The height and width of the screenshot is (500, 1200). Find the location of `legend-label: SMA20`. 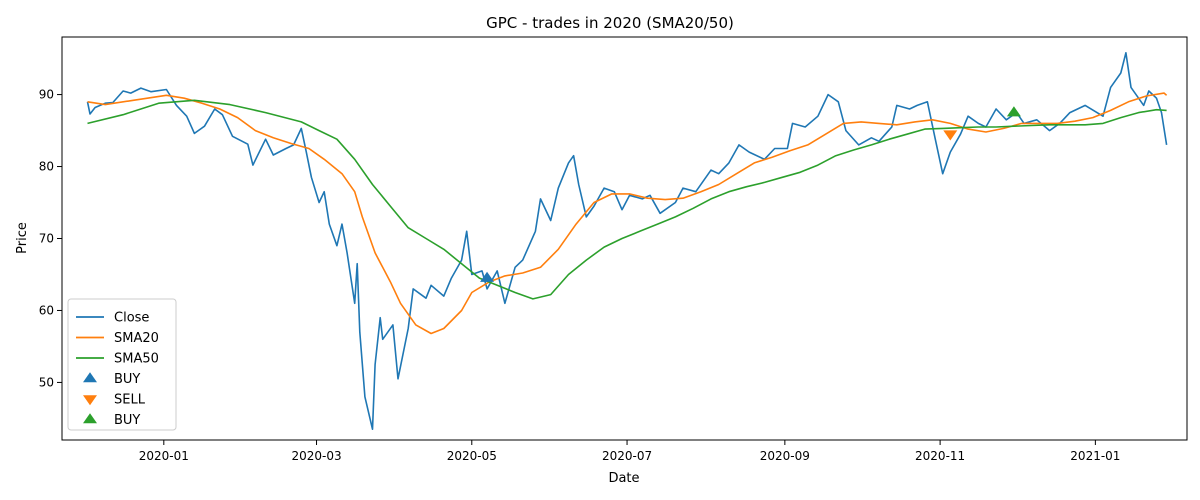

legend-label: SMA20 is located at coordinates (136, 338).